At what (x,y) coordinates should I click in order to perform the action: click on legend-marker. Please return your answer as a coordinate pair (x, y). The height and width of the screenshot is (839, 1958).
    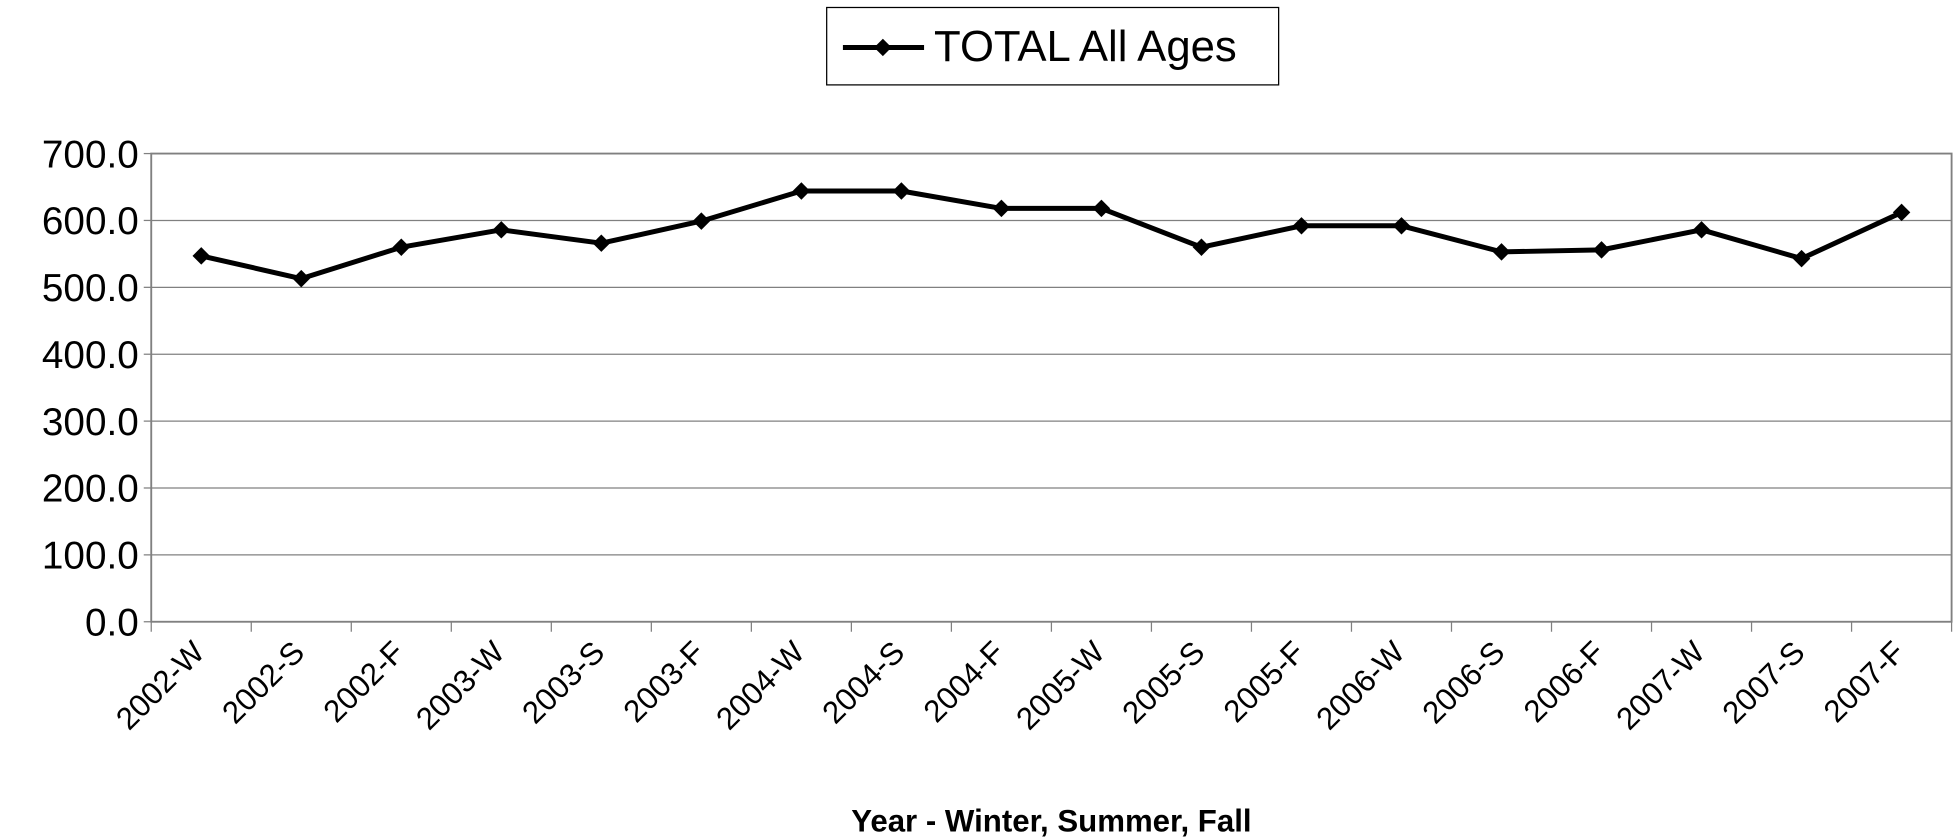
    Looking at the image, I should click on (883, 47).